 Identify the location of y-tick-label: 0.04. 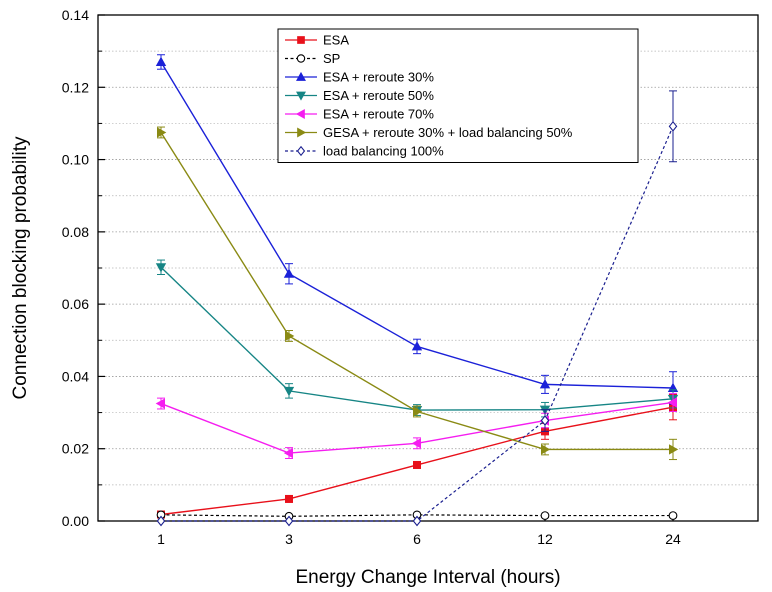
(75, 376).